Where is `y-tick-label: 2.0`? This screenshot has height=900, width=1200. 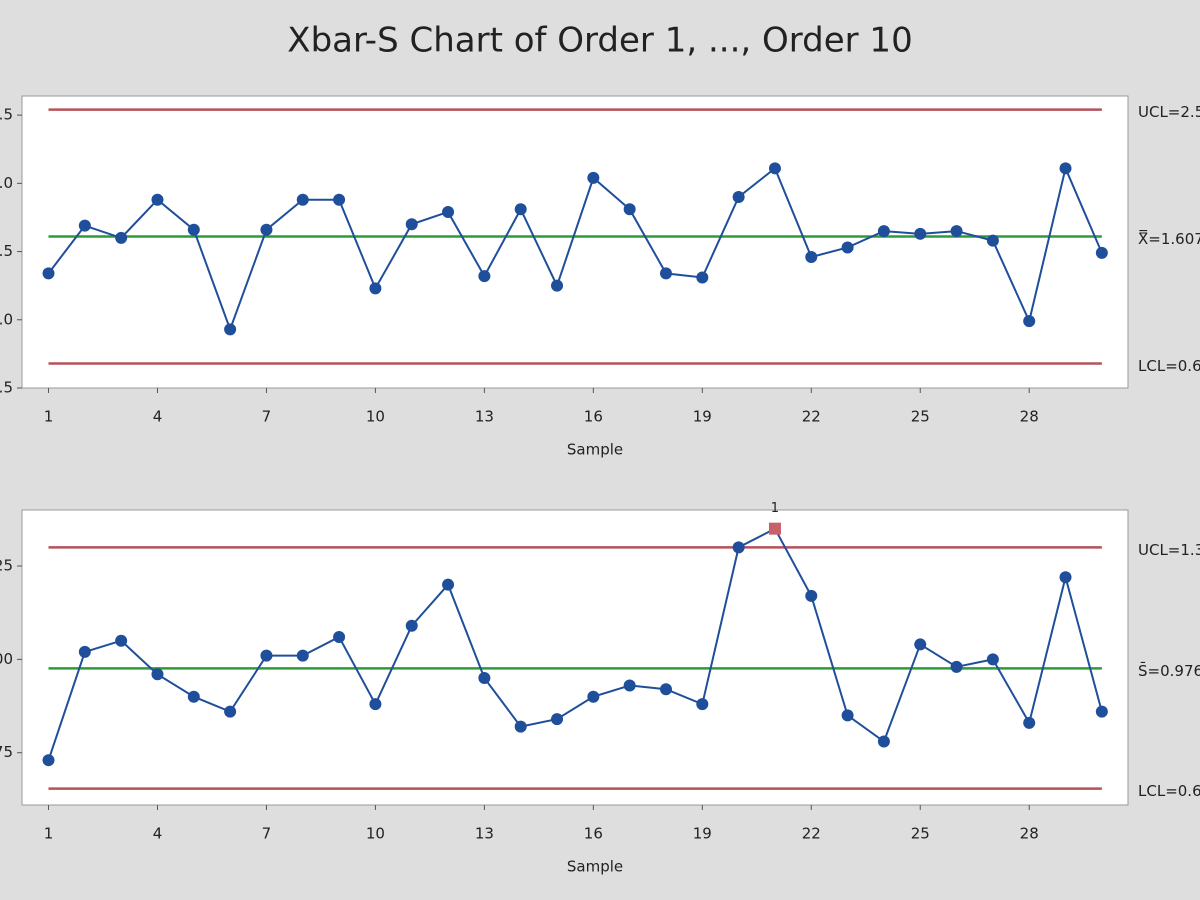 y-tick-label: 2.0 is located at coordinates (6, 183).